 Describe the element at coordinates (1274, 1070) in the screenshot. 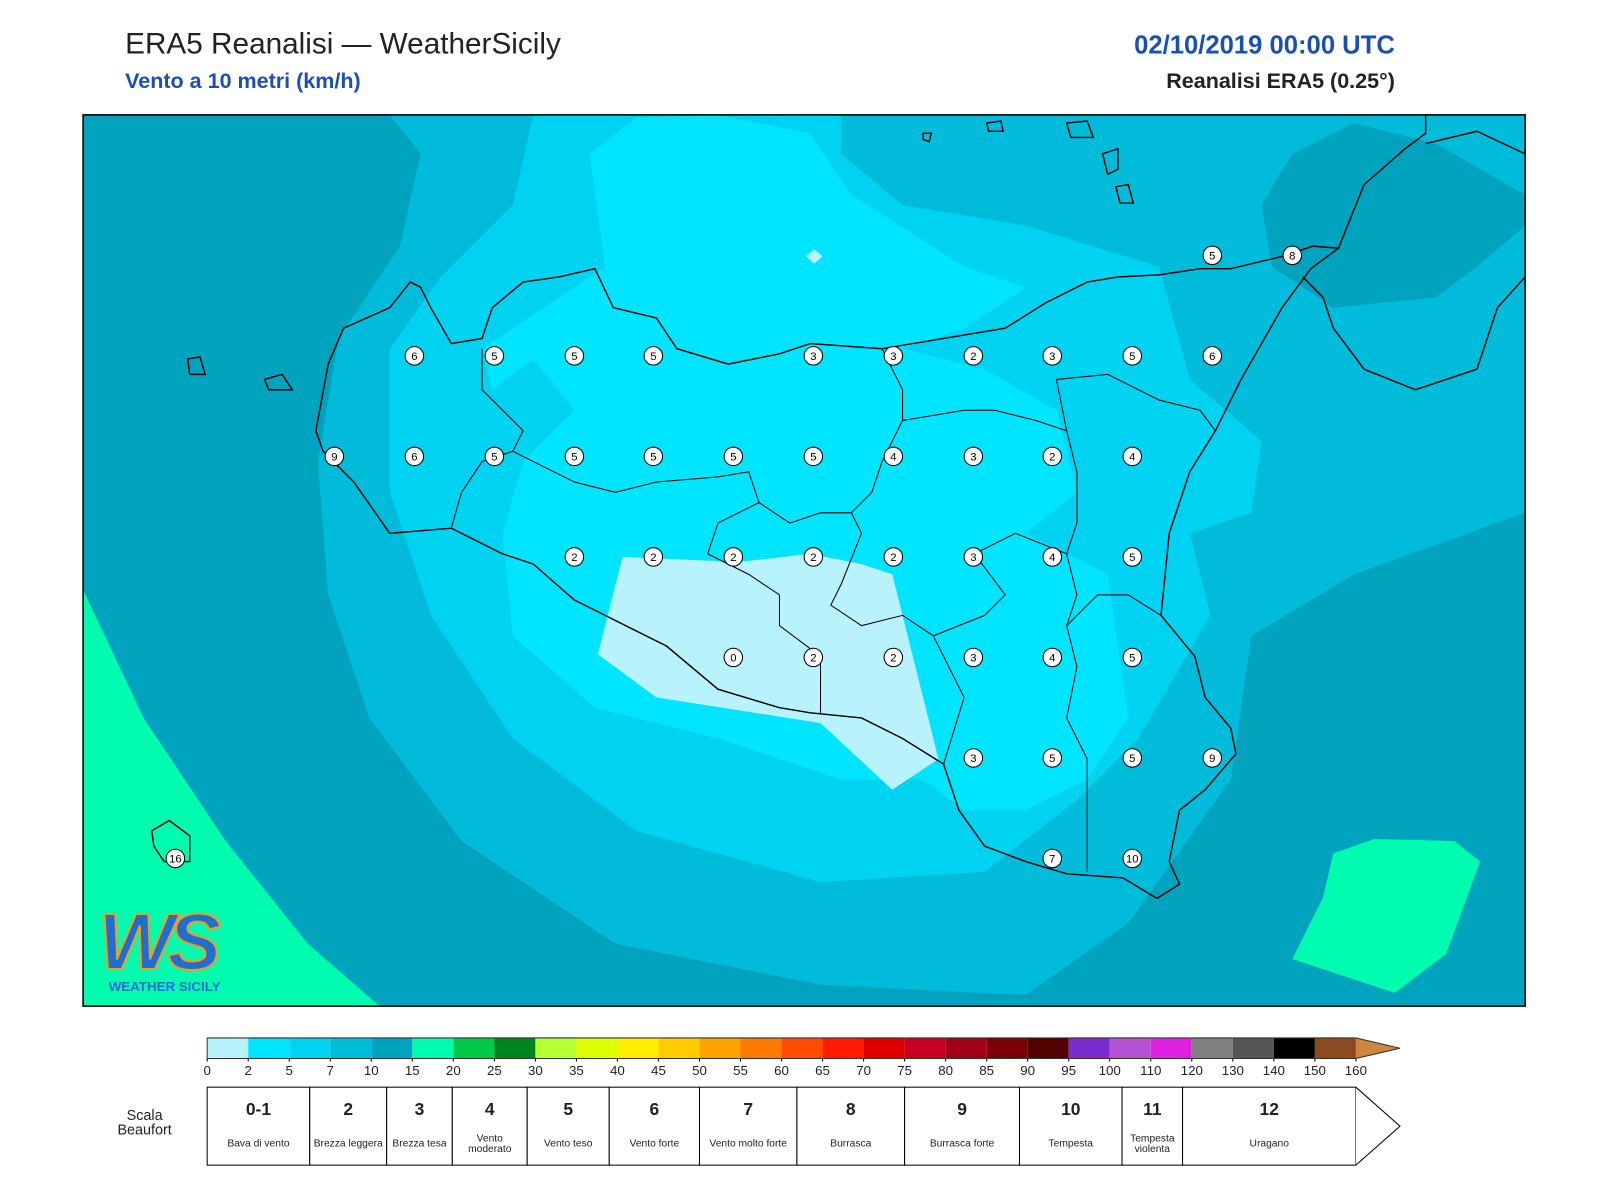

I see `tick-label: 140` at that location.